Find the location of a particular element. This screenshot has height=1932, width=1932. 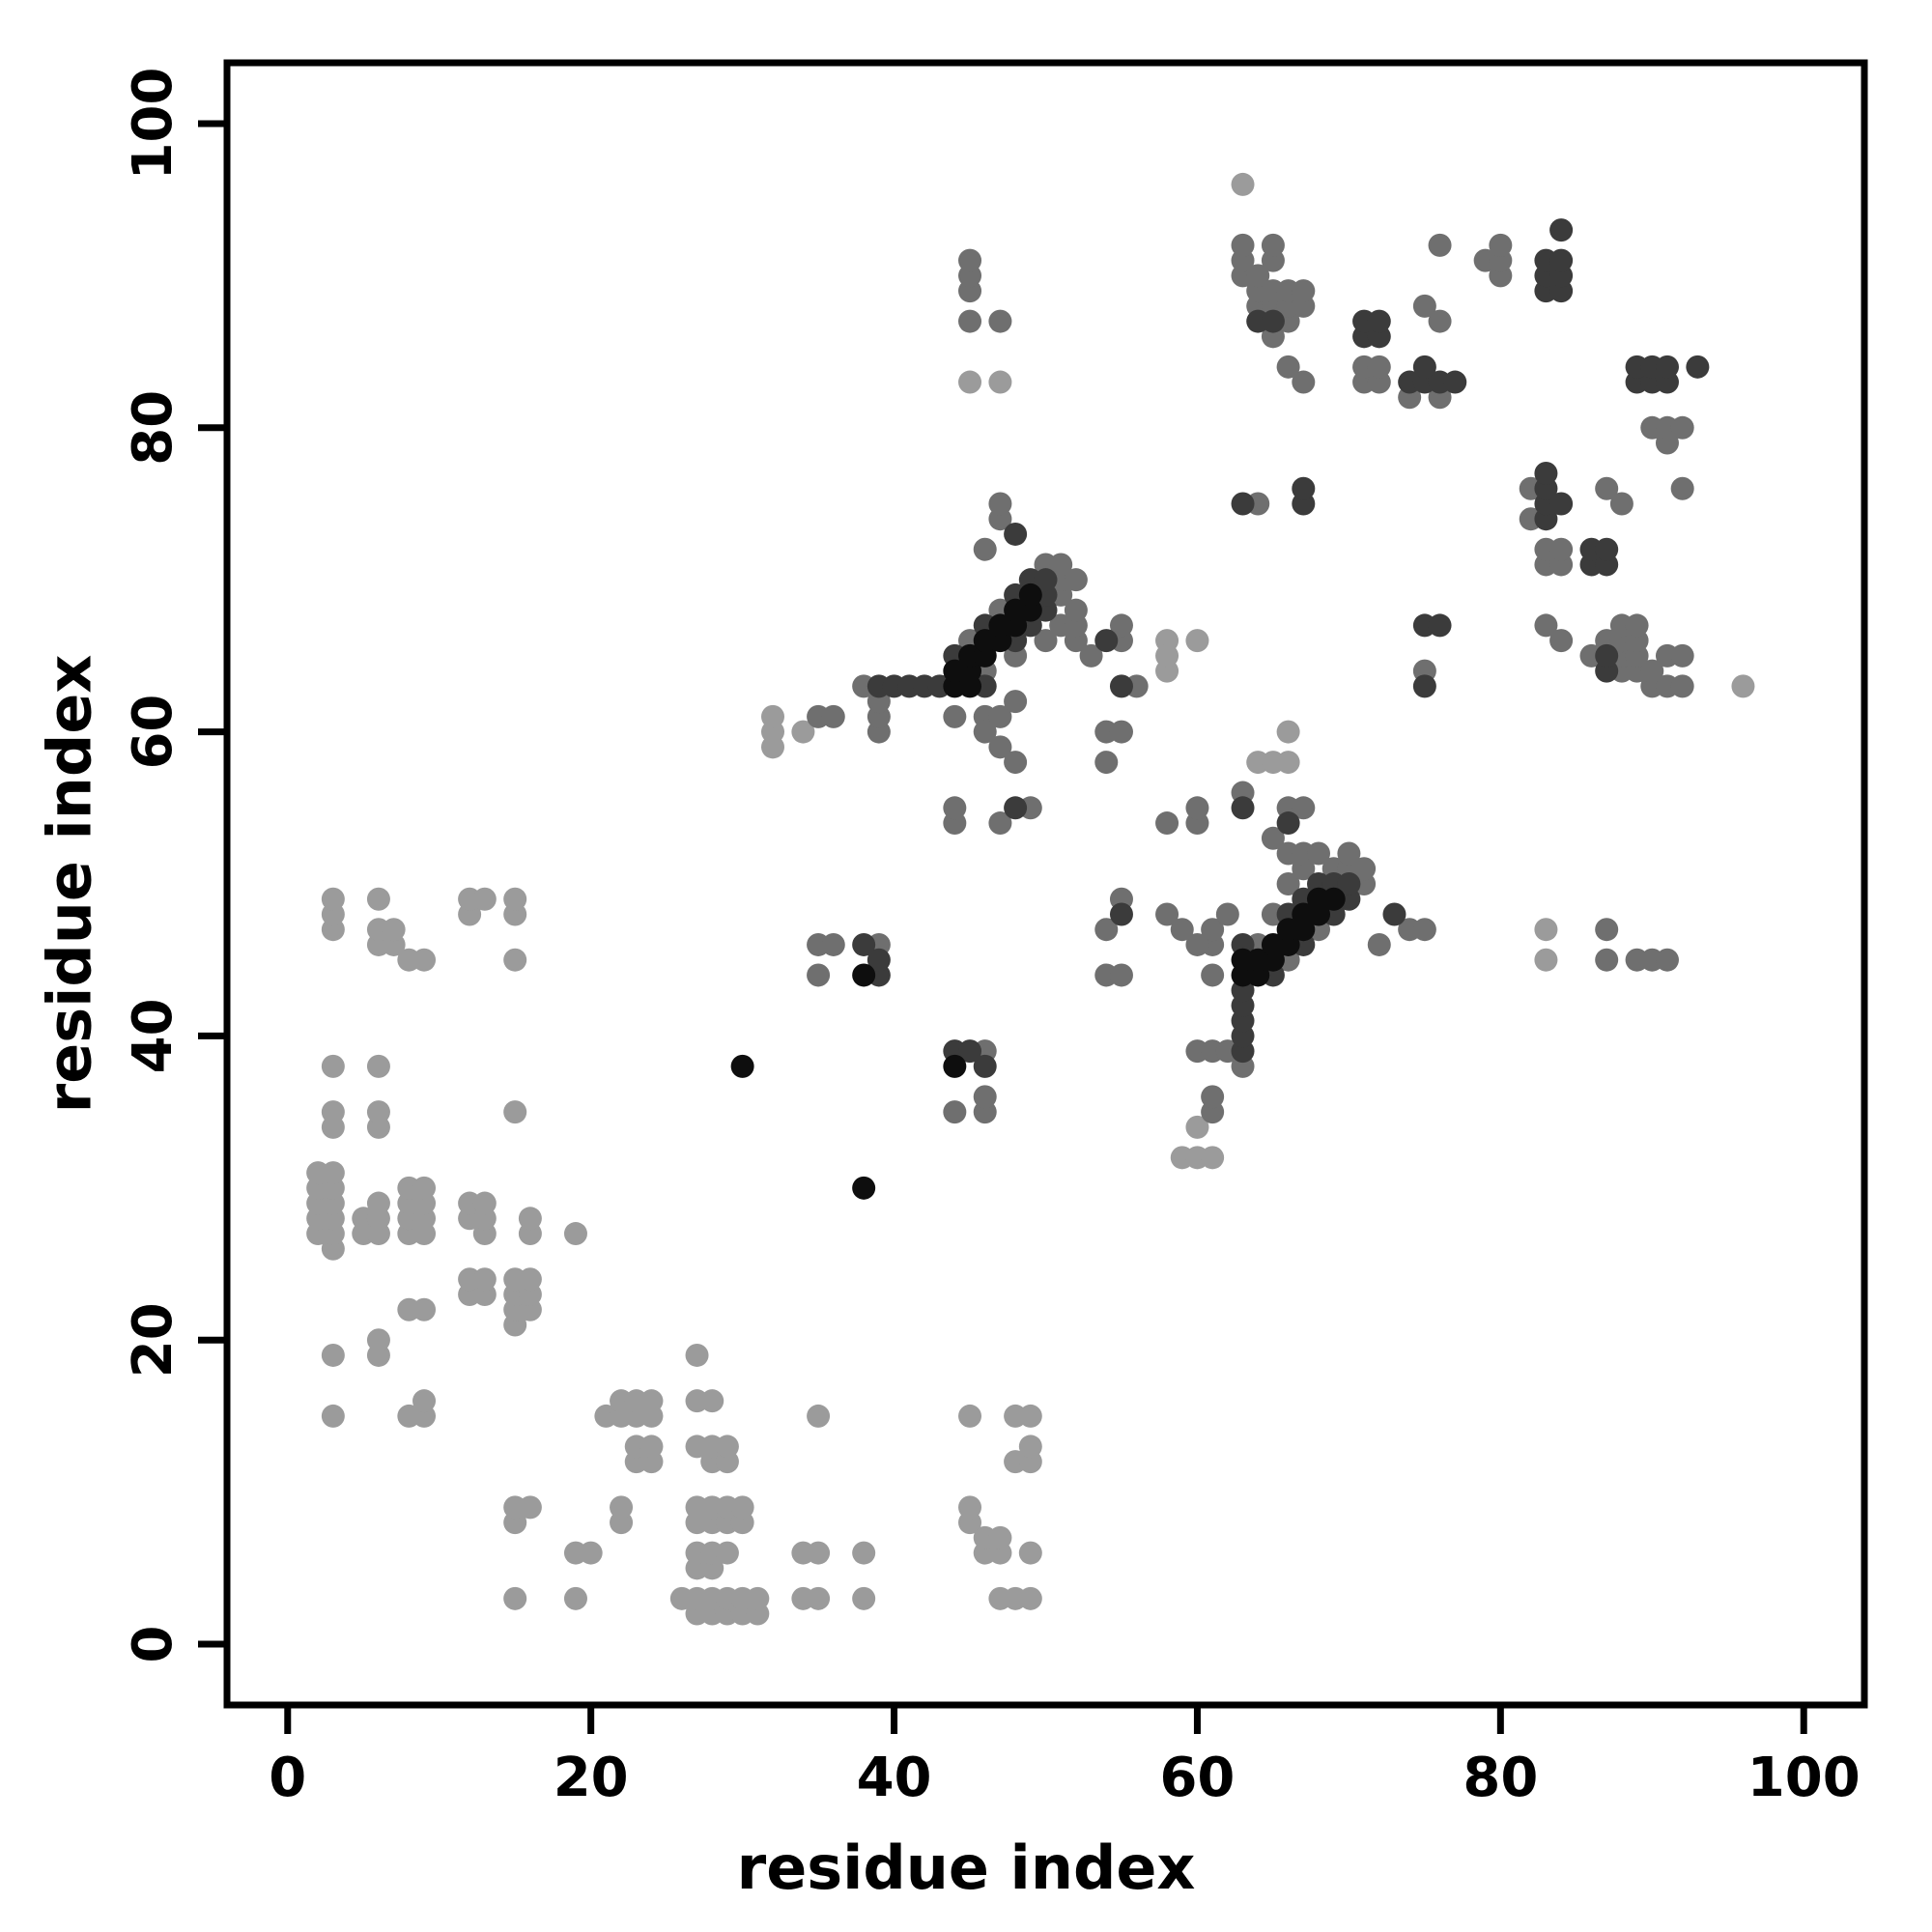

y-tick-label: 40 is located at coordinates (153, 1035).